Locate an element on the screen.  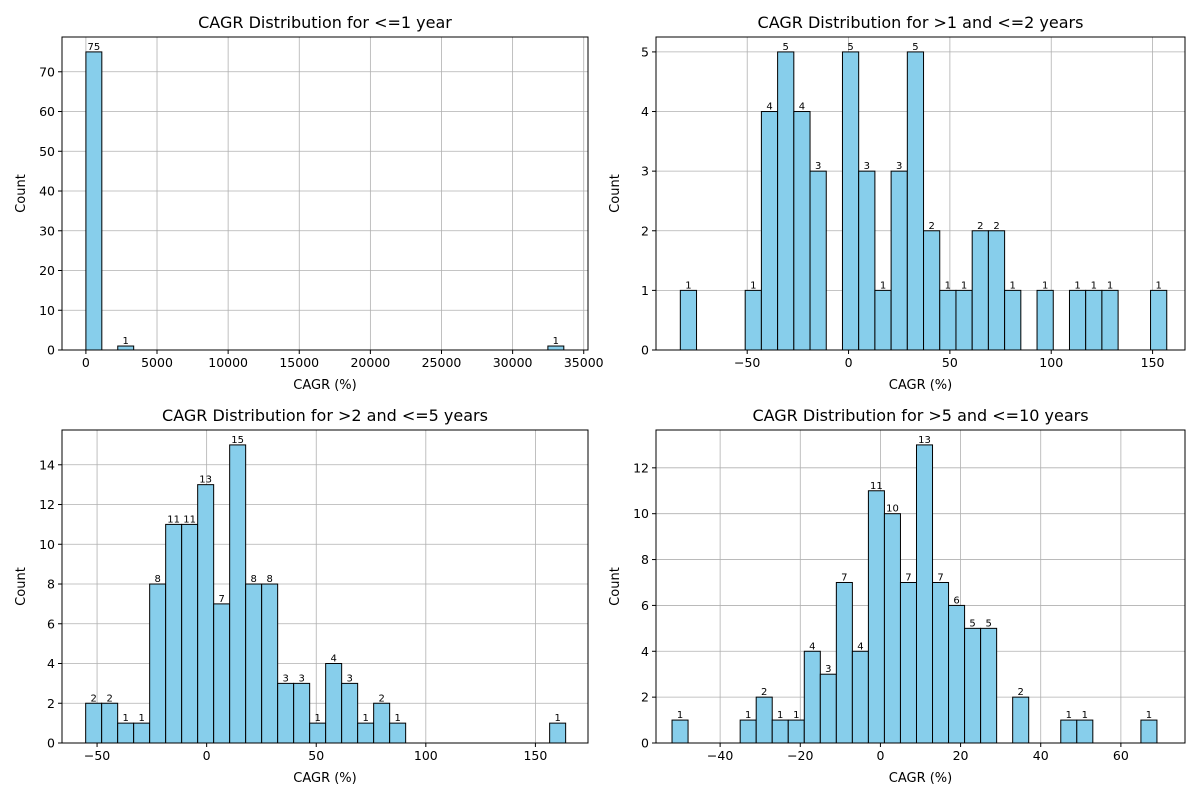
x-tick-label: 35000 is located at coordinates (584, 362).